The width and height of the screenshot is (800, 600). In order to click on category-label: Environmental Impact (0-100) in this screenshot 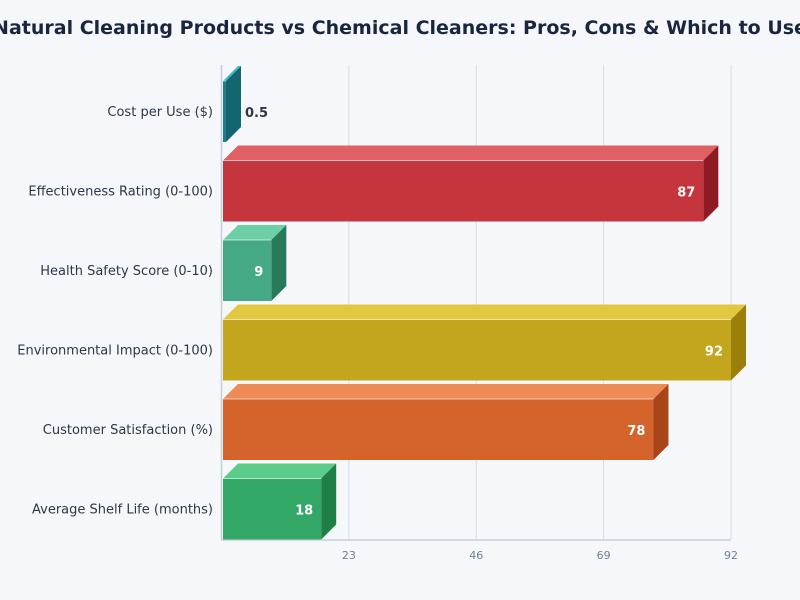, I will do `click(115, 351)`.